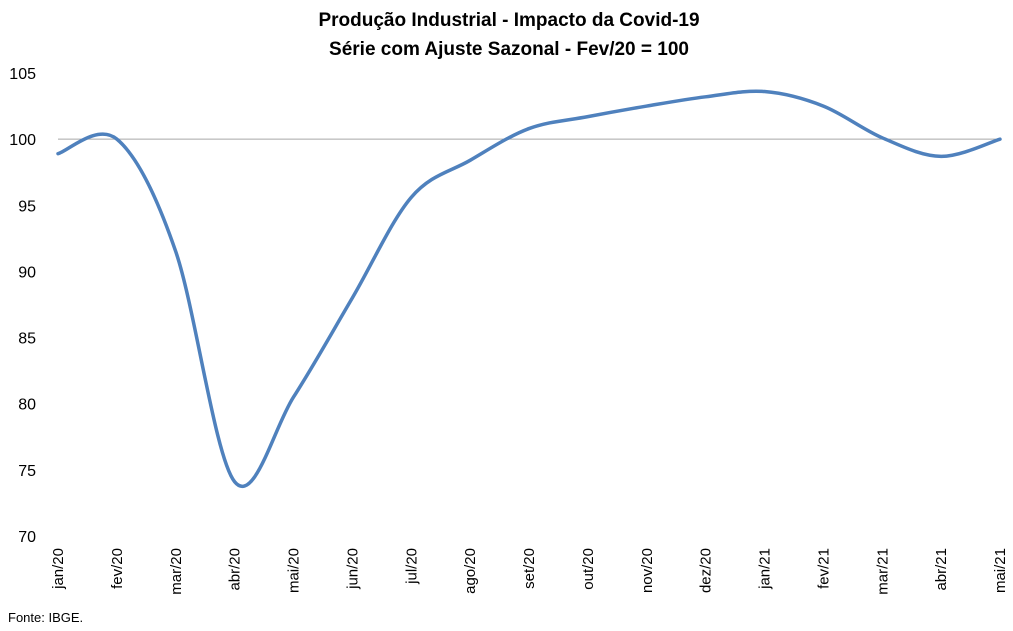  What do you see at coordinates (529, 568) in the screenshot?
I see `x-tick-label: set/20` at bounding box center [529, 568].